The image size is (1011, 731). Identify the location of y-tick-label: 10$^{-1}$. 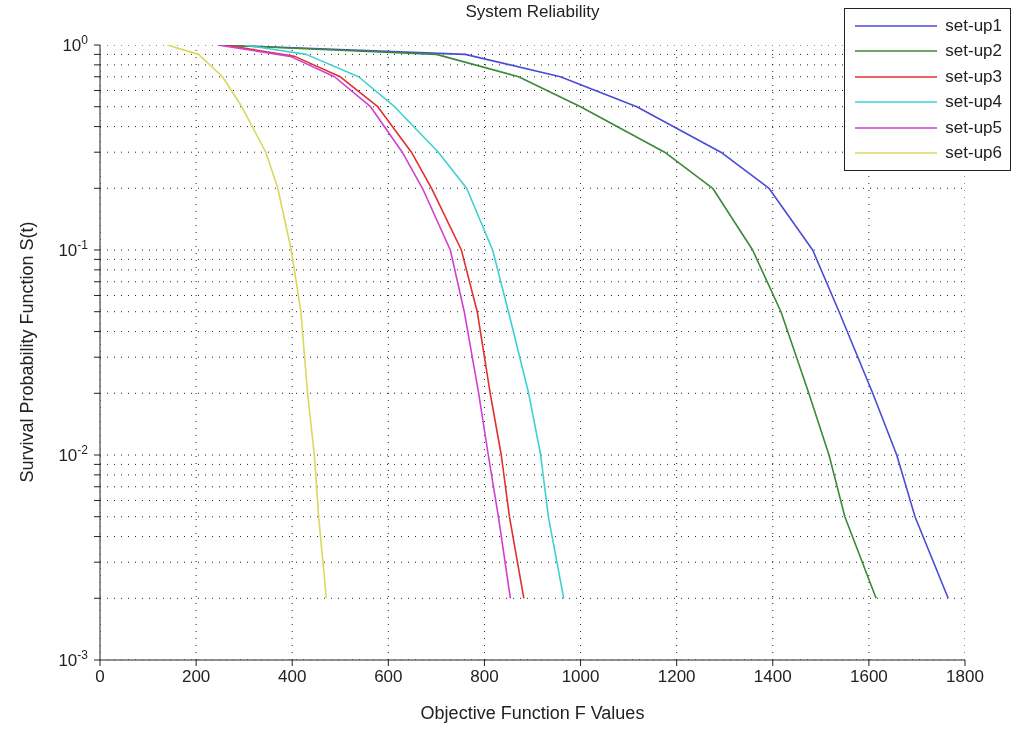
(73, 249).